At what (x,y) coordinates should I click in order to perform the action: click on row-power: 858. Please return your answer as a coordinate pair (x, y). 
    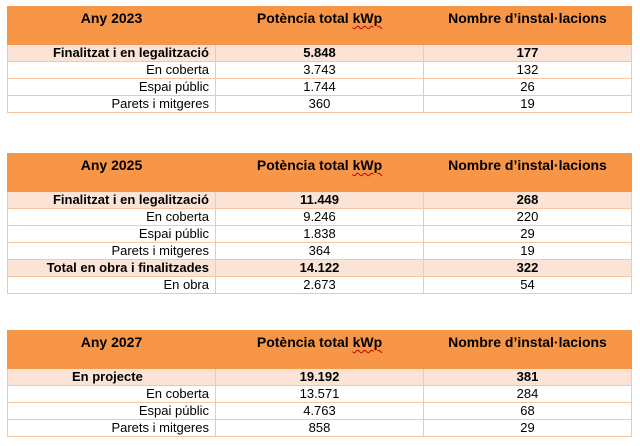
    Looking at the image, I should click on (319, 428).